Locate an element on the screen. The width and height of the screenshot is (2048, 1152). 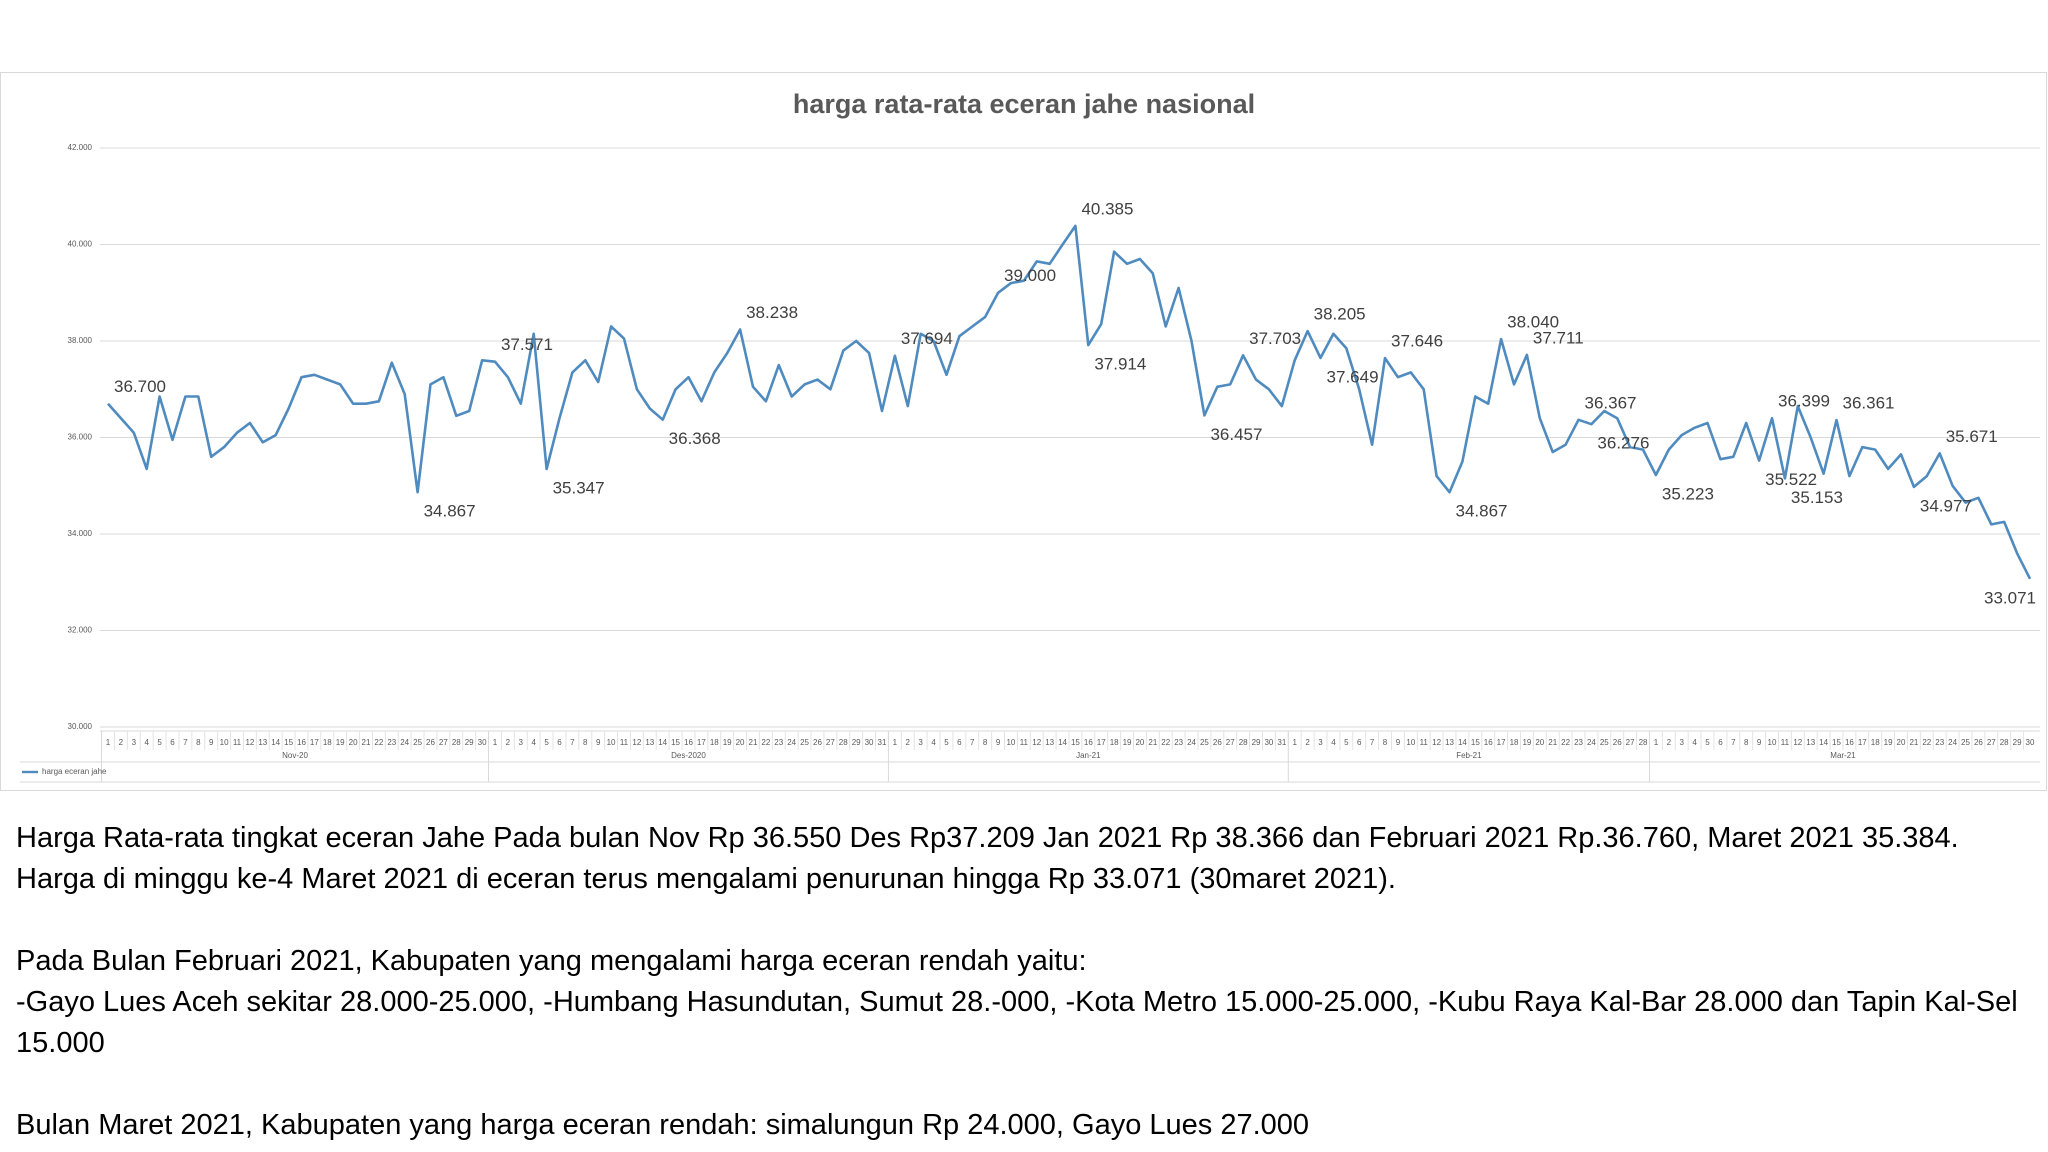
data-label: 37.703 is located at coordinates (1275, 338).